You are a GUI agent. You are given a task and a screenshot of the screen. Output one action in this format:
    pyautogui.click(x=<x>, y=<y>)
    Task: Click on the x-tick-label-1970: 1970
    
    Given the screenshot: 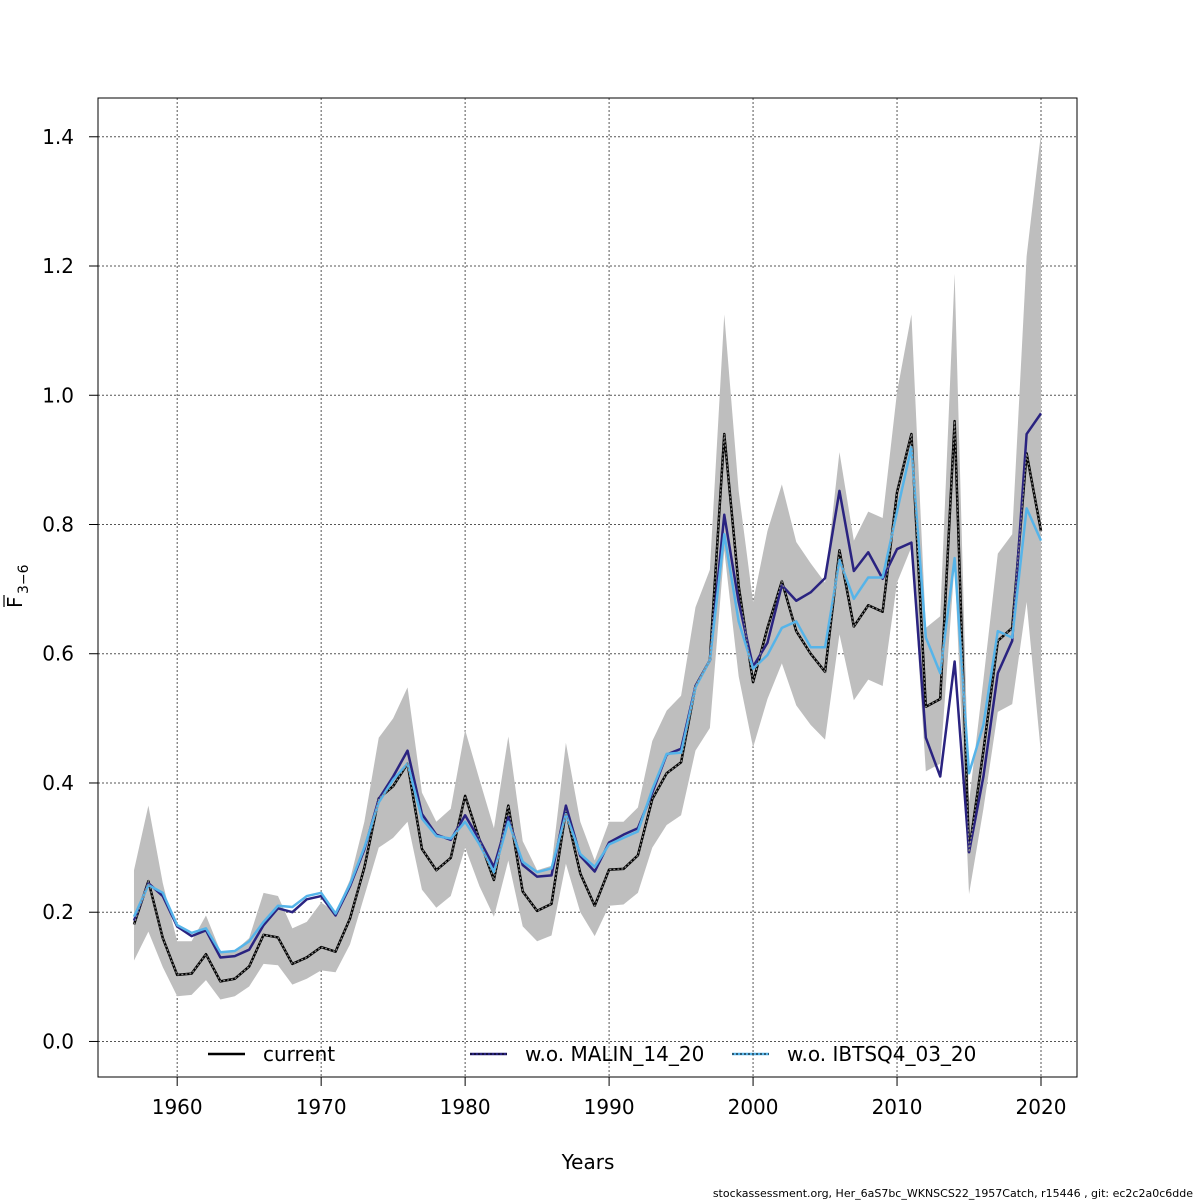 What is the action you would take?
    pyautogui.click(x=321, y=1107)
    